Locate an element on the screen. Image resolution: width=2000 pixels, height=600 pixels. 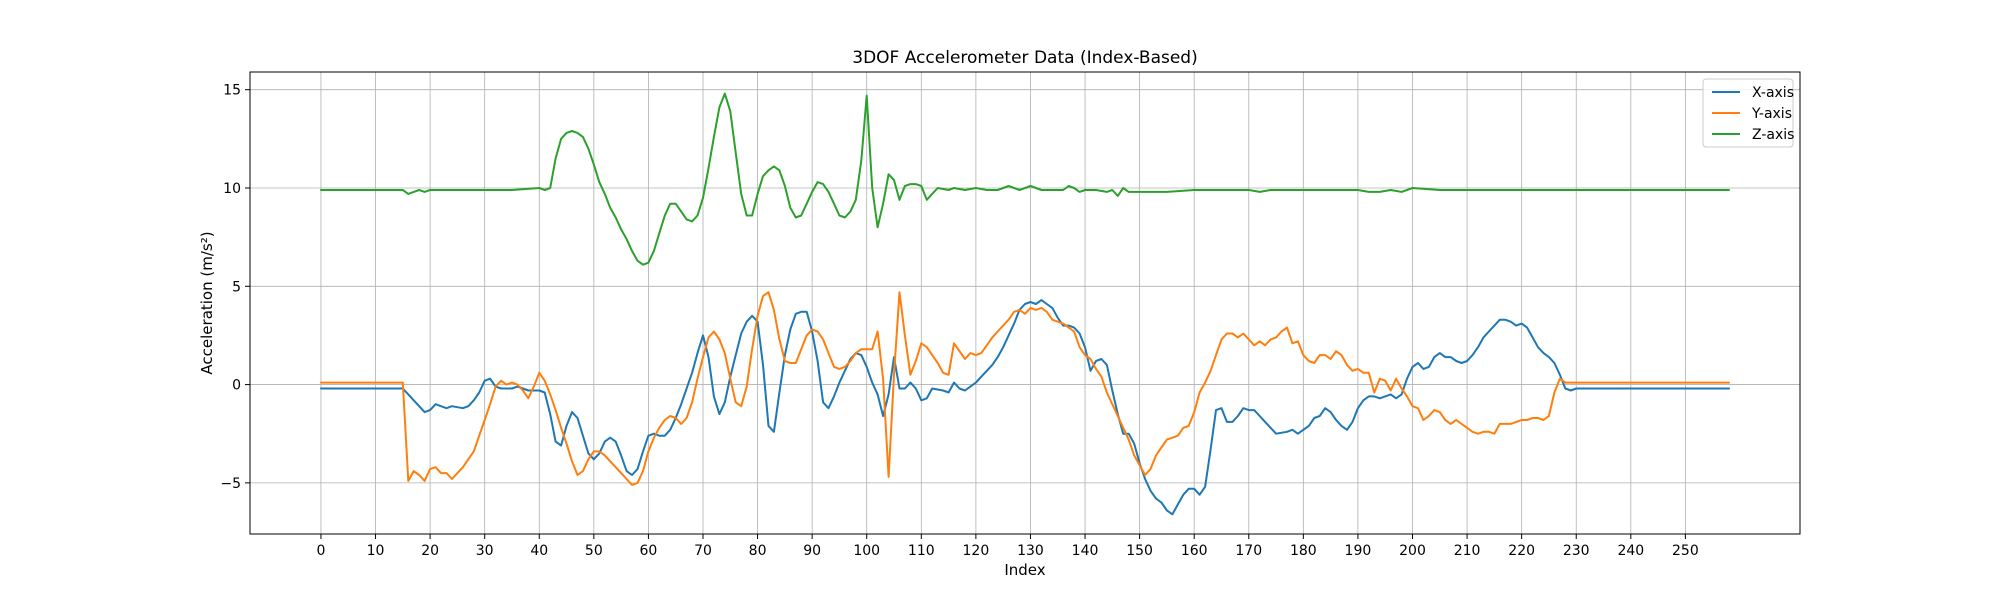
x-tick-label: 160 is located at coordinates (1194, 551).